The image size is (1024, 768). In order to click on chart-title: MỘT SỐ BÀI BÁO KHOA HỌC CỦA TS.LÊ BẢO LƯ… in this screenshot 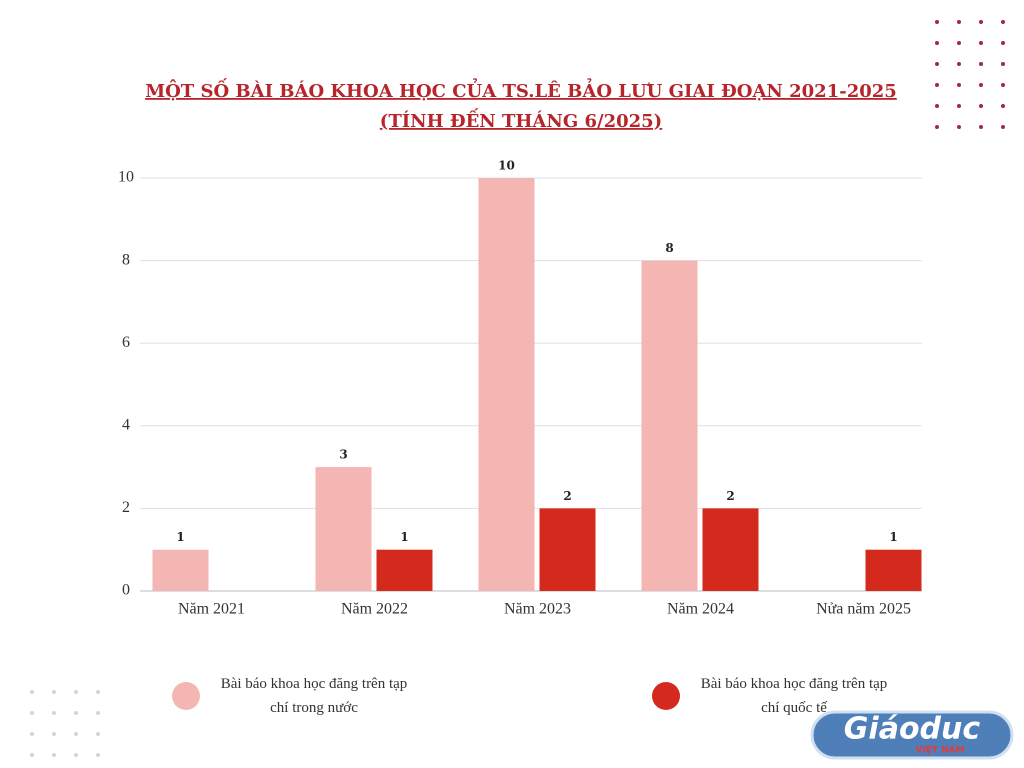, I will do `click(521, 89)`.